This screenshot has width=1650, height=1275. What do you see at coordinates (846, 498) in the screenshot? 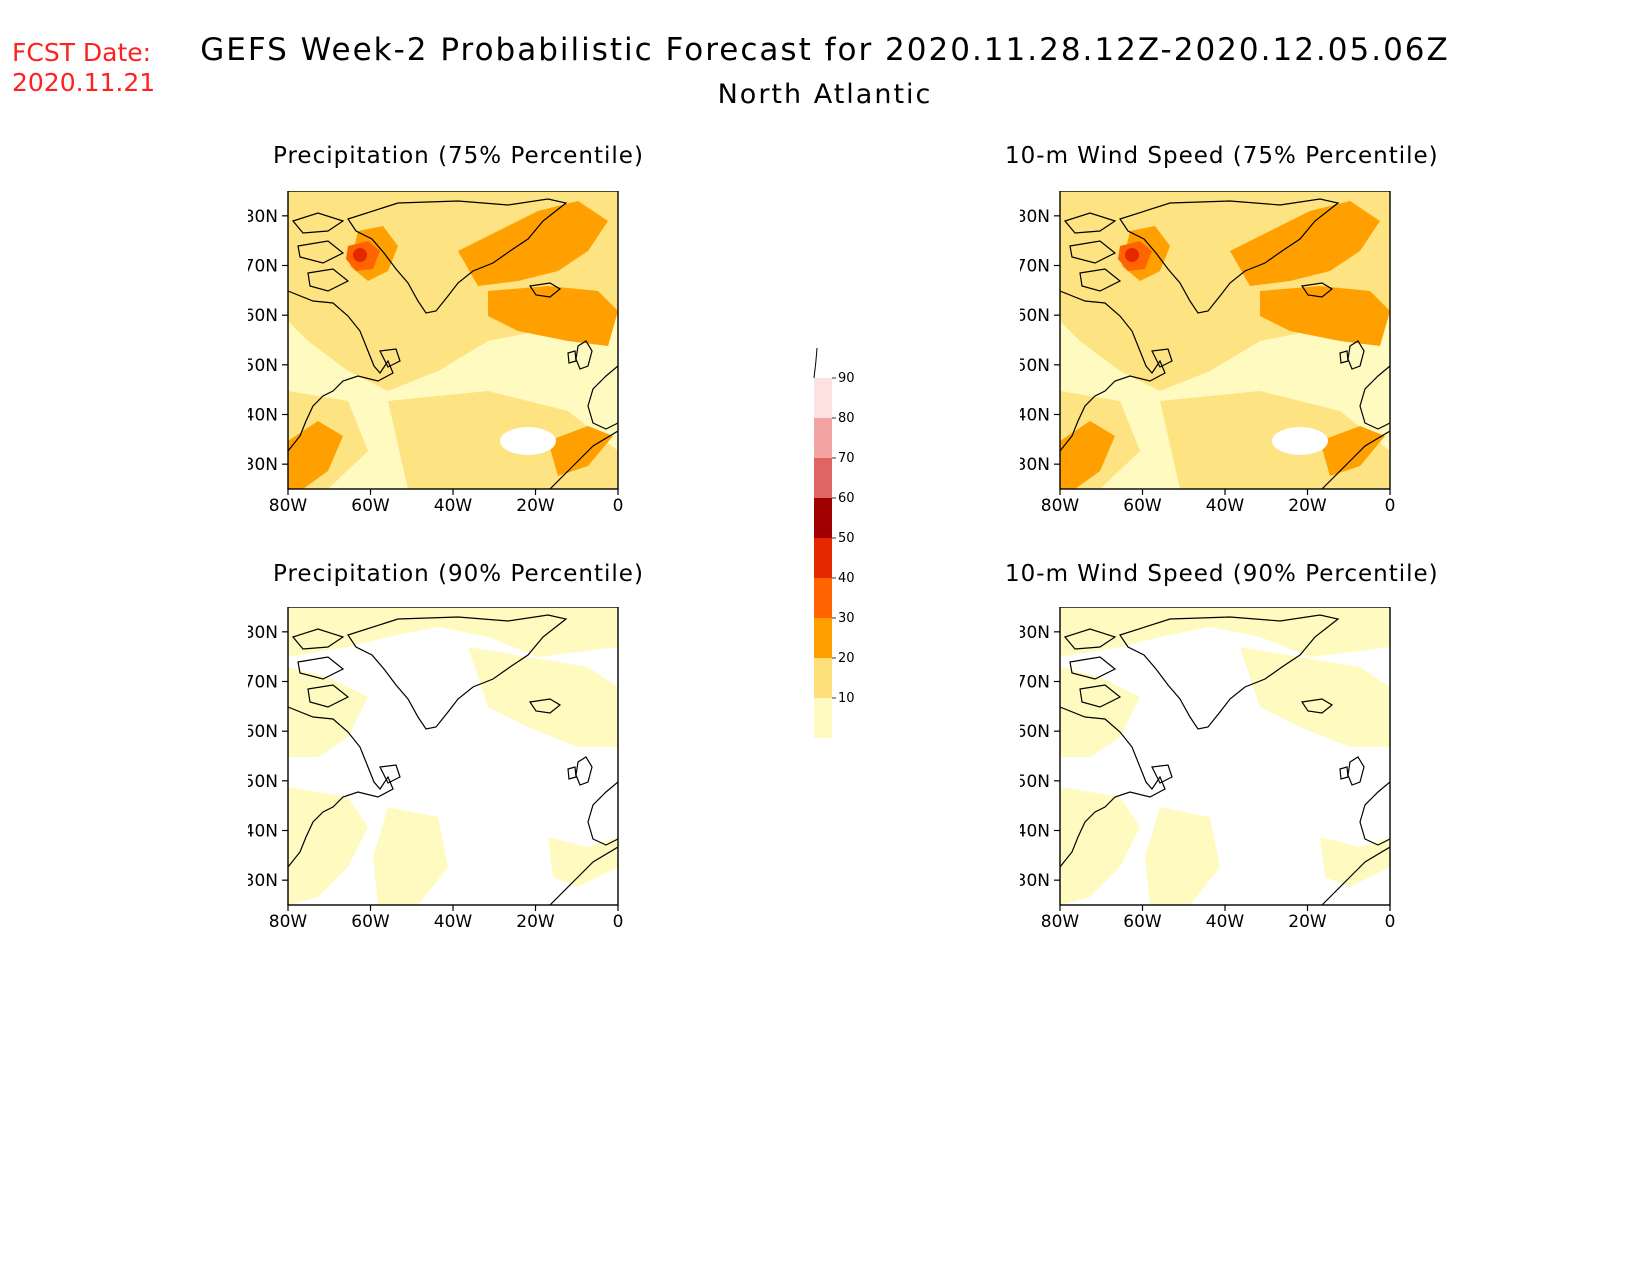
I see `colorbar-label: 60` at bounding box center [846, 498].